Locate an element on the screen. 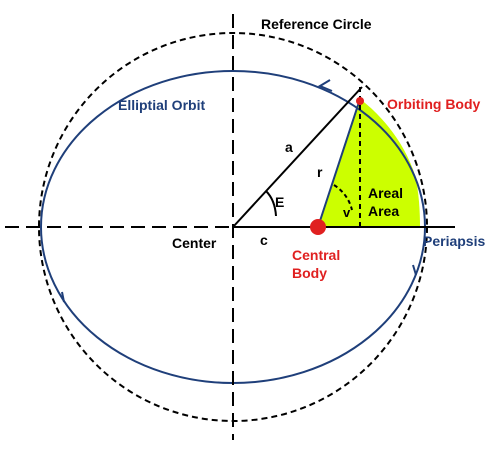  central-body-label-line1: Central is located at coordinates (316, 255).